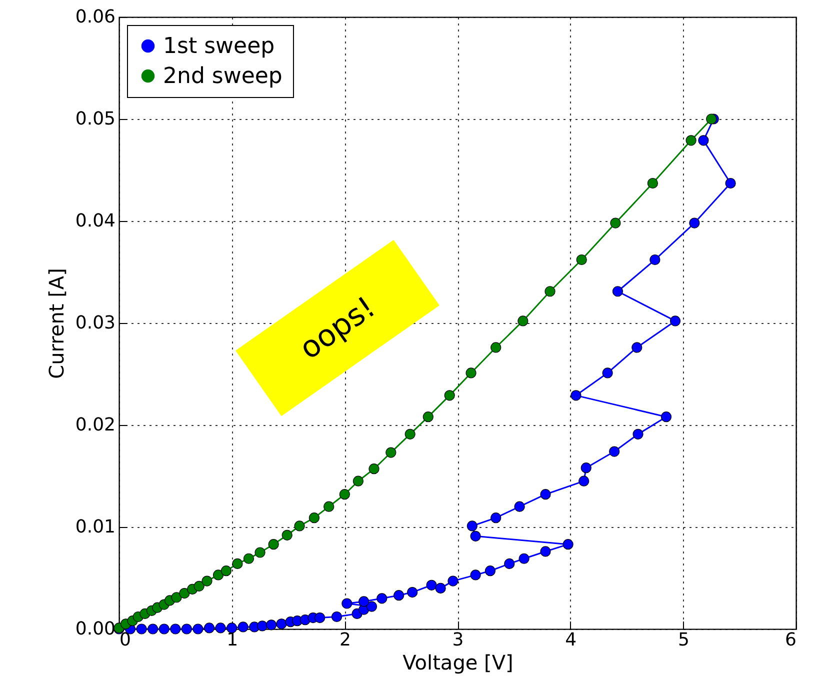 Image resolution: width=815 pixels, height=691 pixels. I want to click on x-tick-label: 1, so click(232, 640).